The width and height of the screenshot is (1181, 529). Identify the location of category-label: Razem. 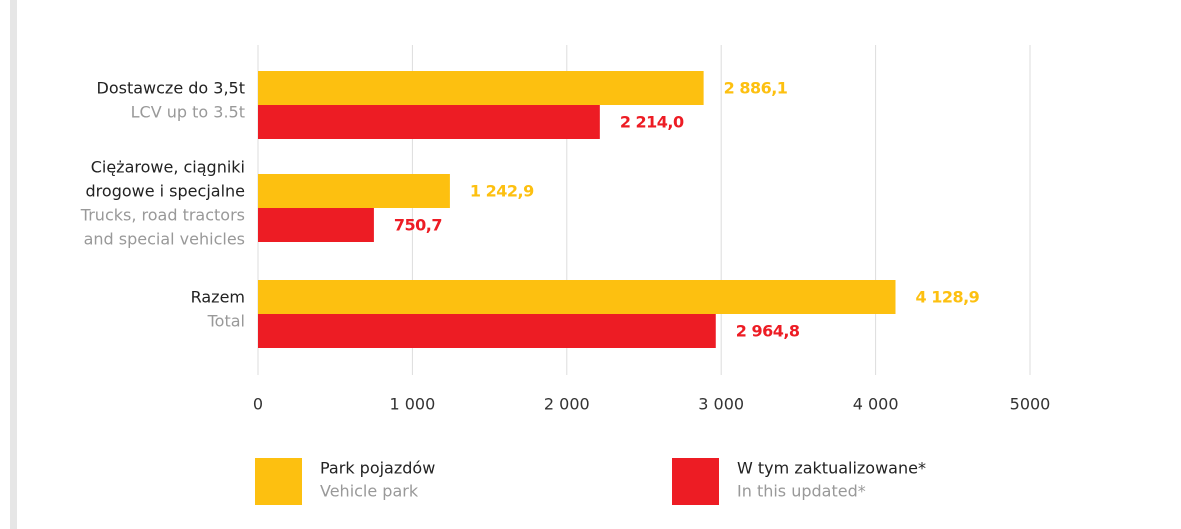
(218, 297).